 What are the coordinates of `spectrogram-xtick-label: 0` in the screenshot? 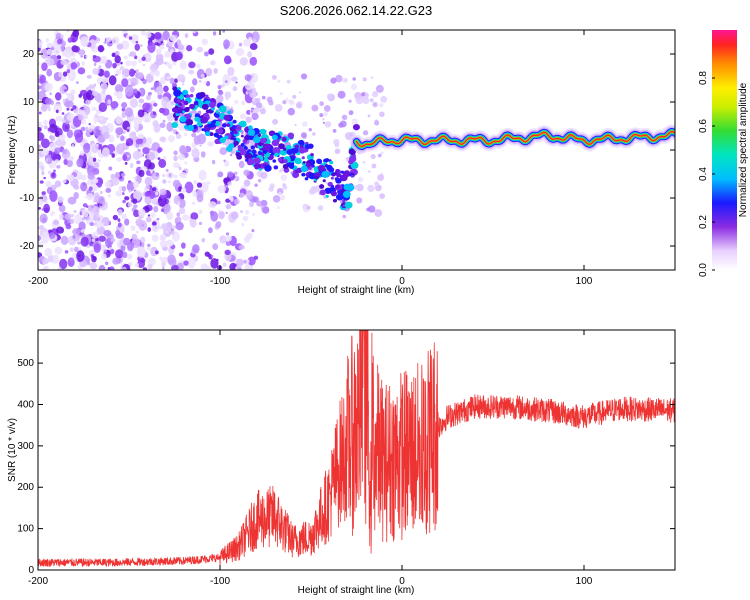 It's located at (402, 281).